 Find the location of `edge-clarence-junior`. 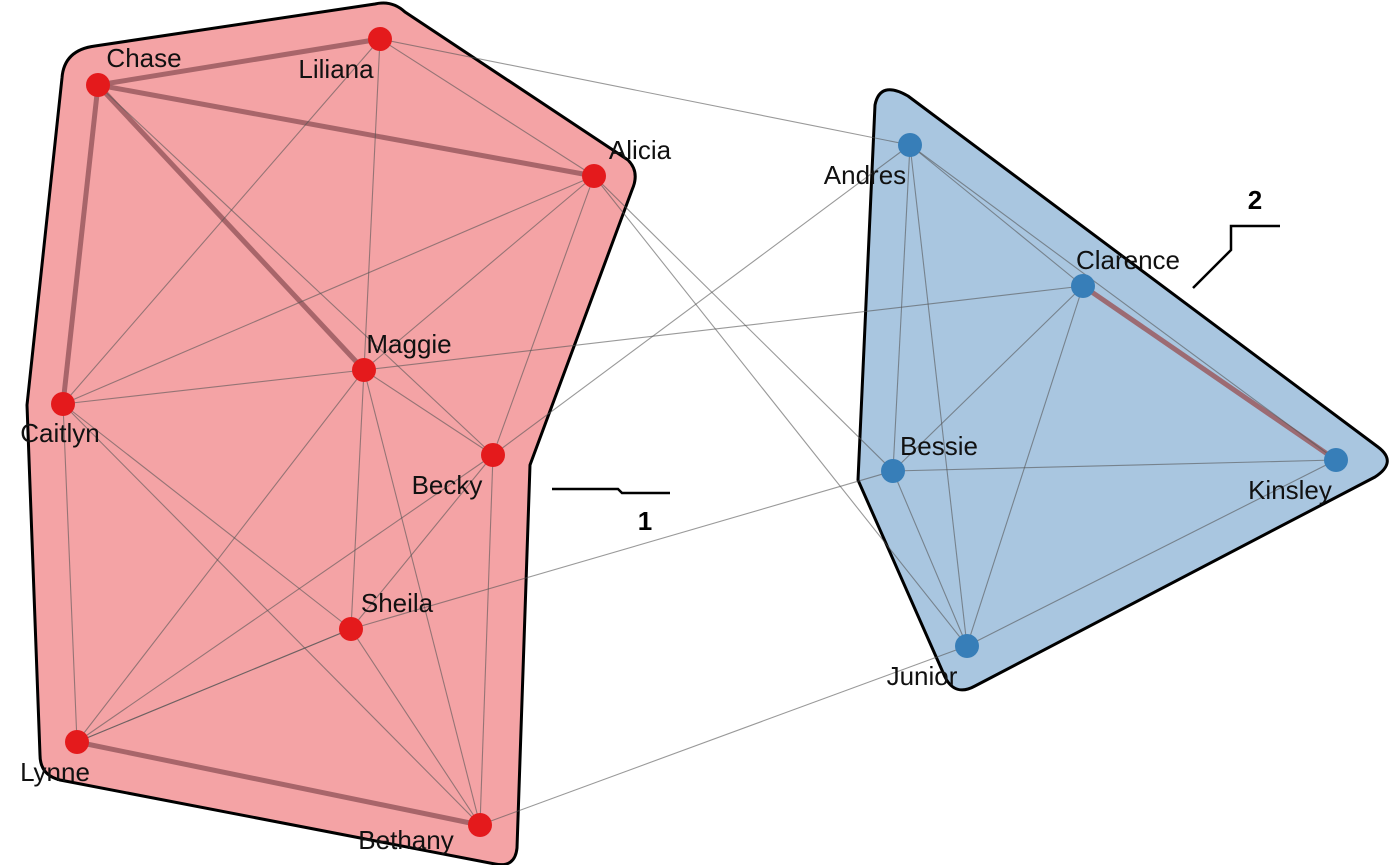

edge-clarence-junior is located at coordinates (1025, 466).